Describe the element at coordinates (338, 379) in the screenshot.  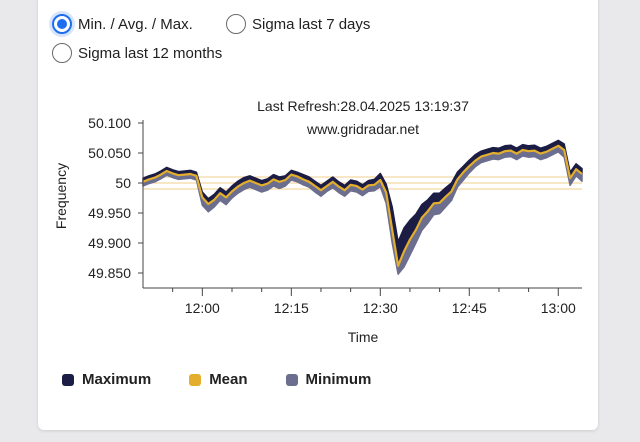
I see `legend-label-minimum: Minimum` at that location.